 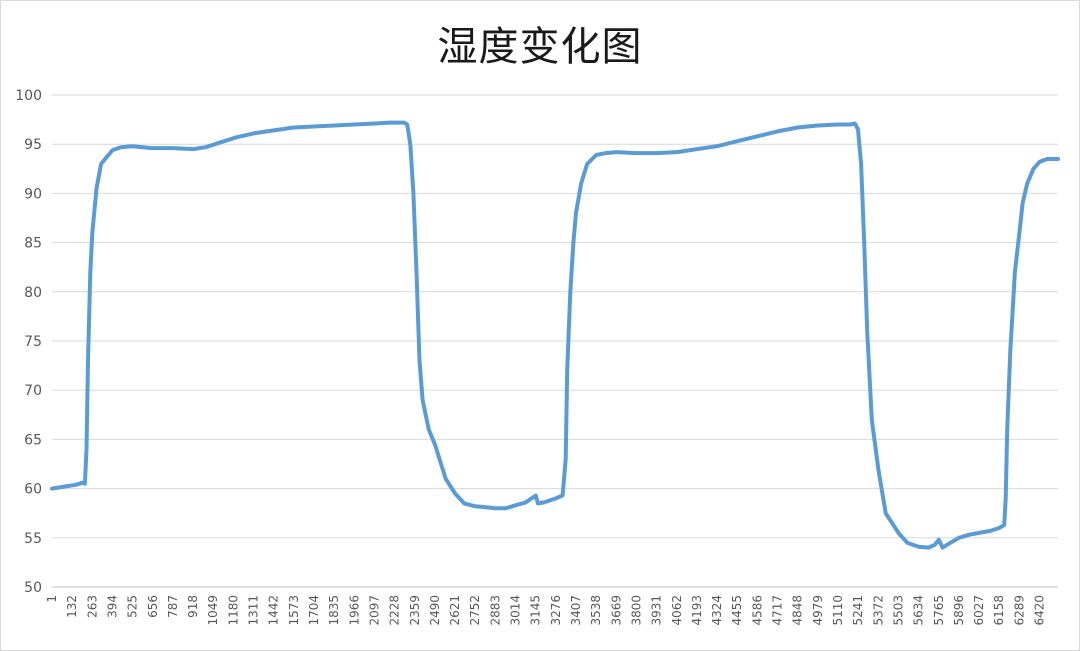 I want to click on y-axis-ticks: 50 55 60 65 70 75 80 85 90 95 100, so click(x=28, y=342).